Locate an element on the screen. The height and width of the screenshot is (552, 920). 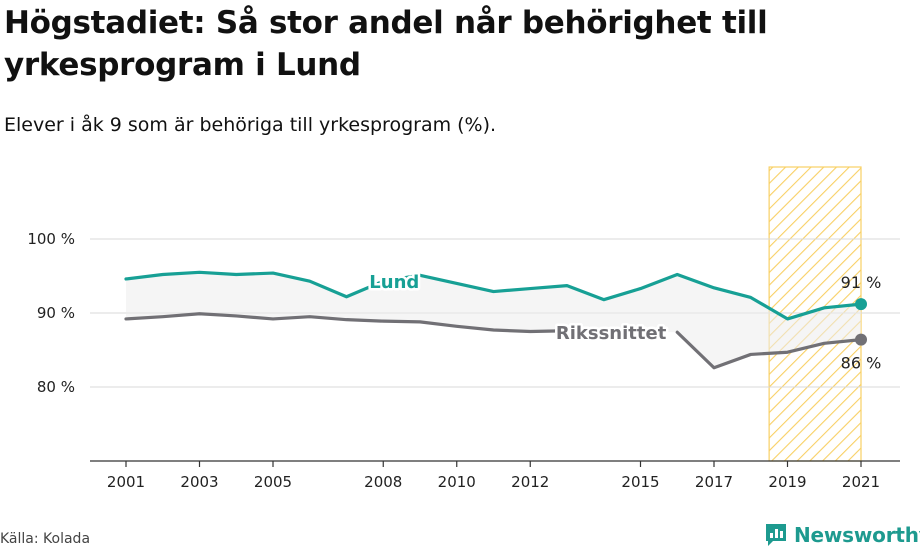
series-label-lund-halo: Lund is located at coordinates (394, 282).